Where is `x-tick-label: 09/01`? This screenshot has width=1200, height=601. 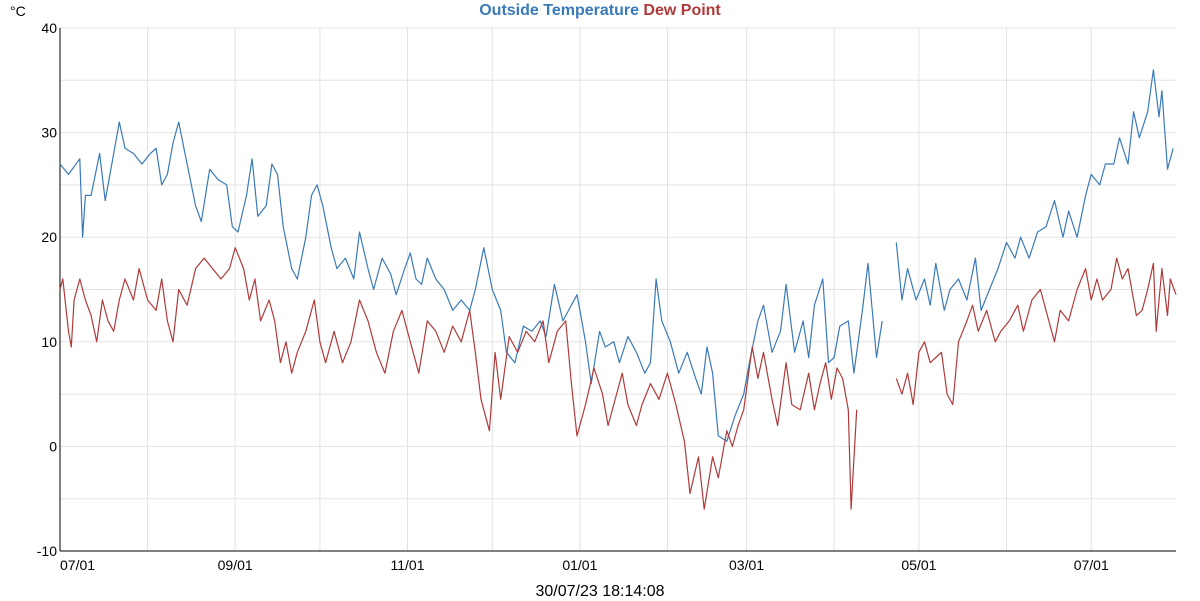 x-tick-label: 09/01 is located at coordinates (235, 565).